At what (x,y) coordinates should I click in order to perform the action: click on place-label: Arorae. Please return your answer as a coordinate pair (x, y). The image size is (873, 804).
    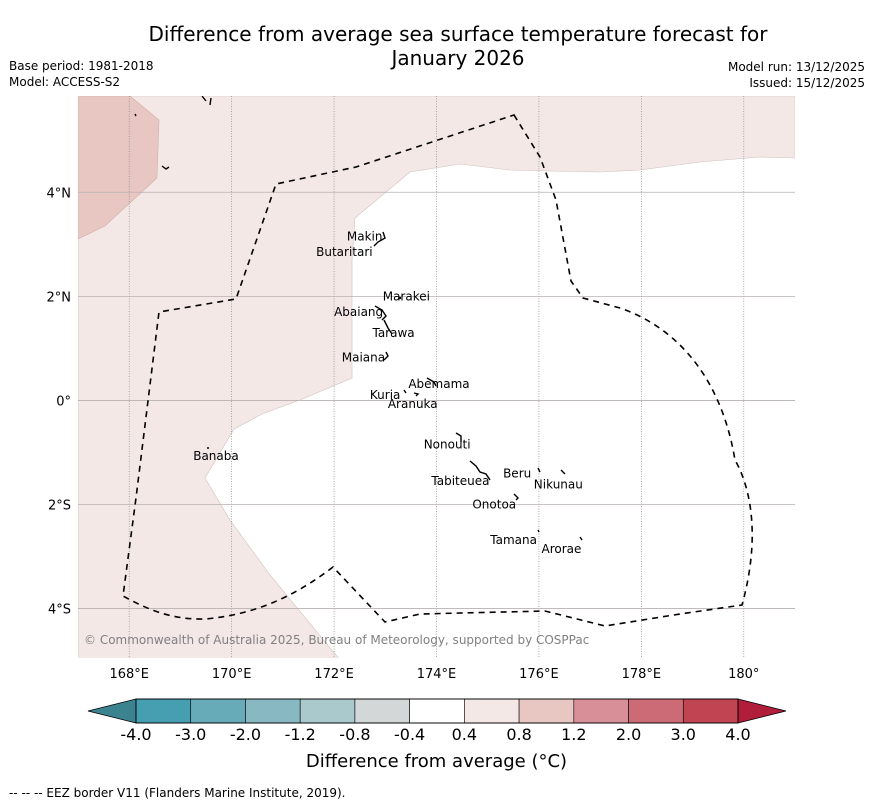
    Looking at the image, I should click on (561, 549).